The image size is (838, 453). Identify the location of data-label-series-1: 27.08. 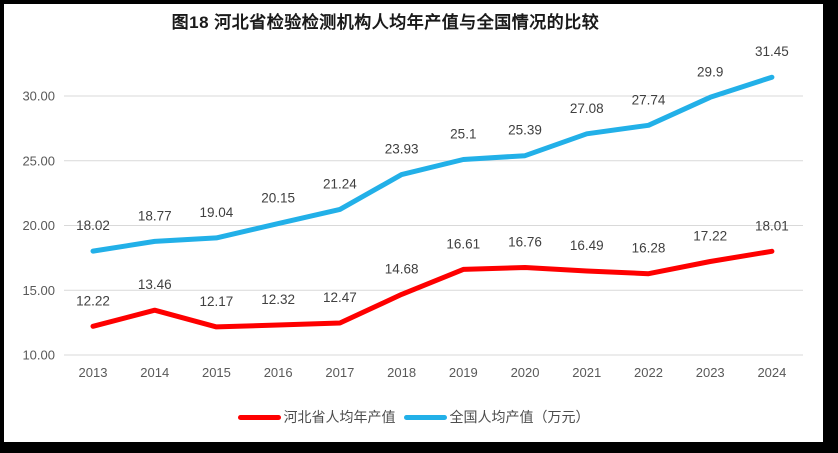
(587, 108).